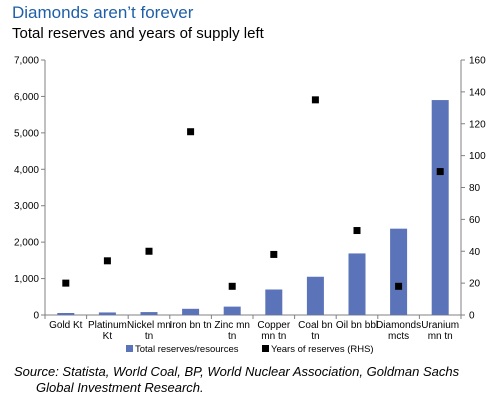 The image size is (500, 404). What do you see at coordinates (273, 325) in the screenshot?
I see `x-tick-label: Copper` at bounding box center [273, 325].